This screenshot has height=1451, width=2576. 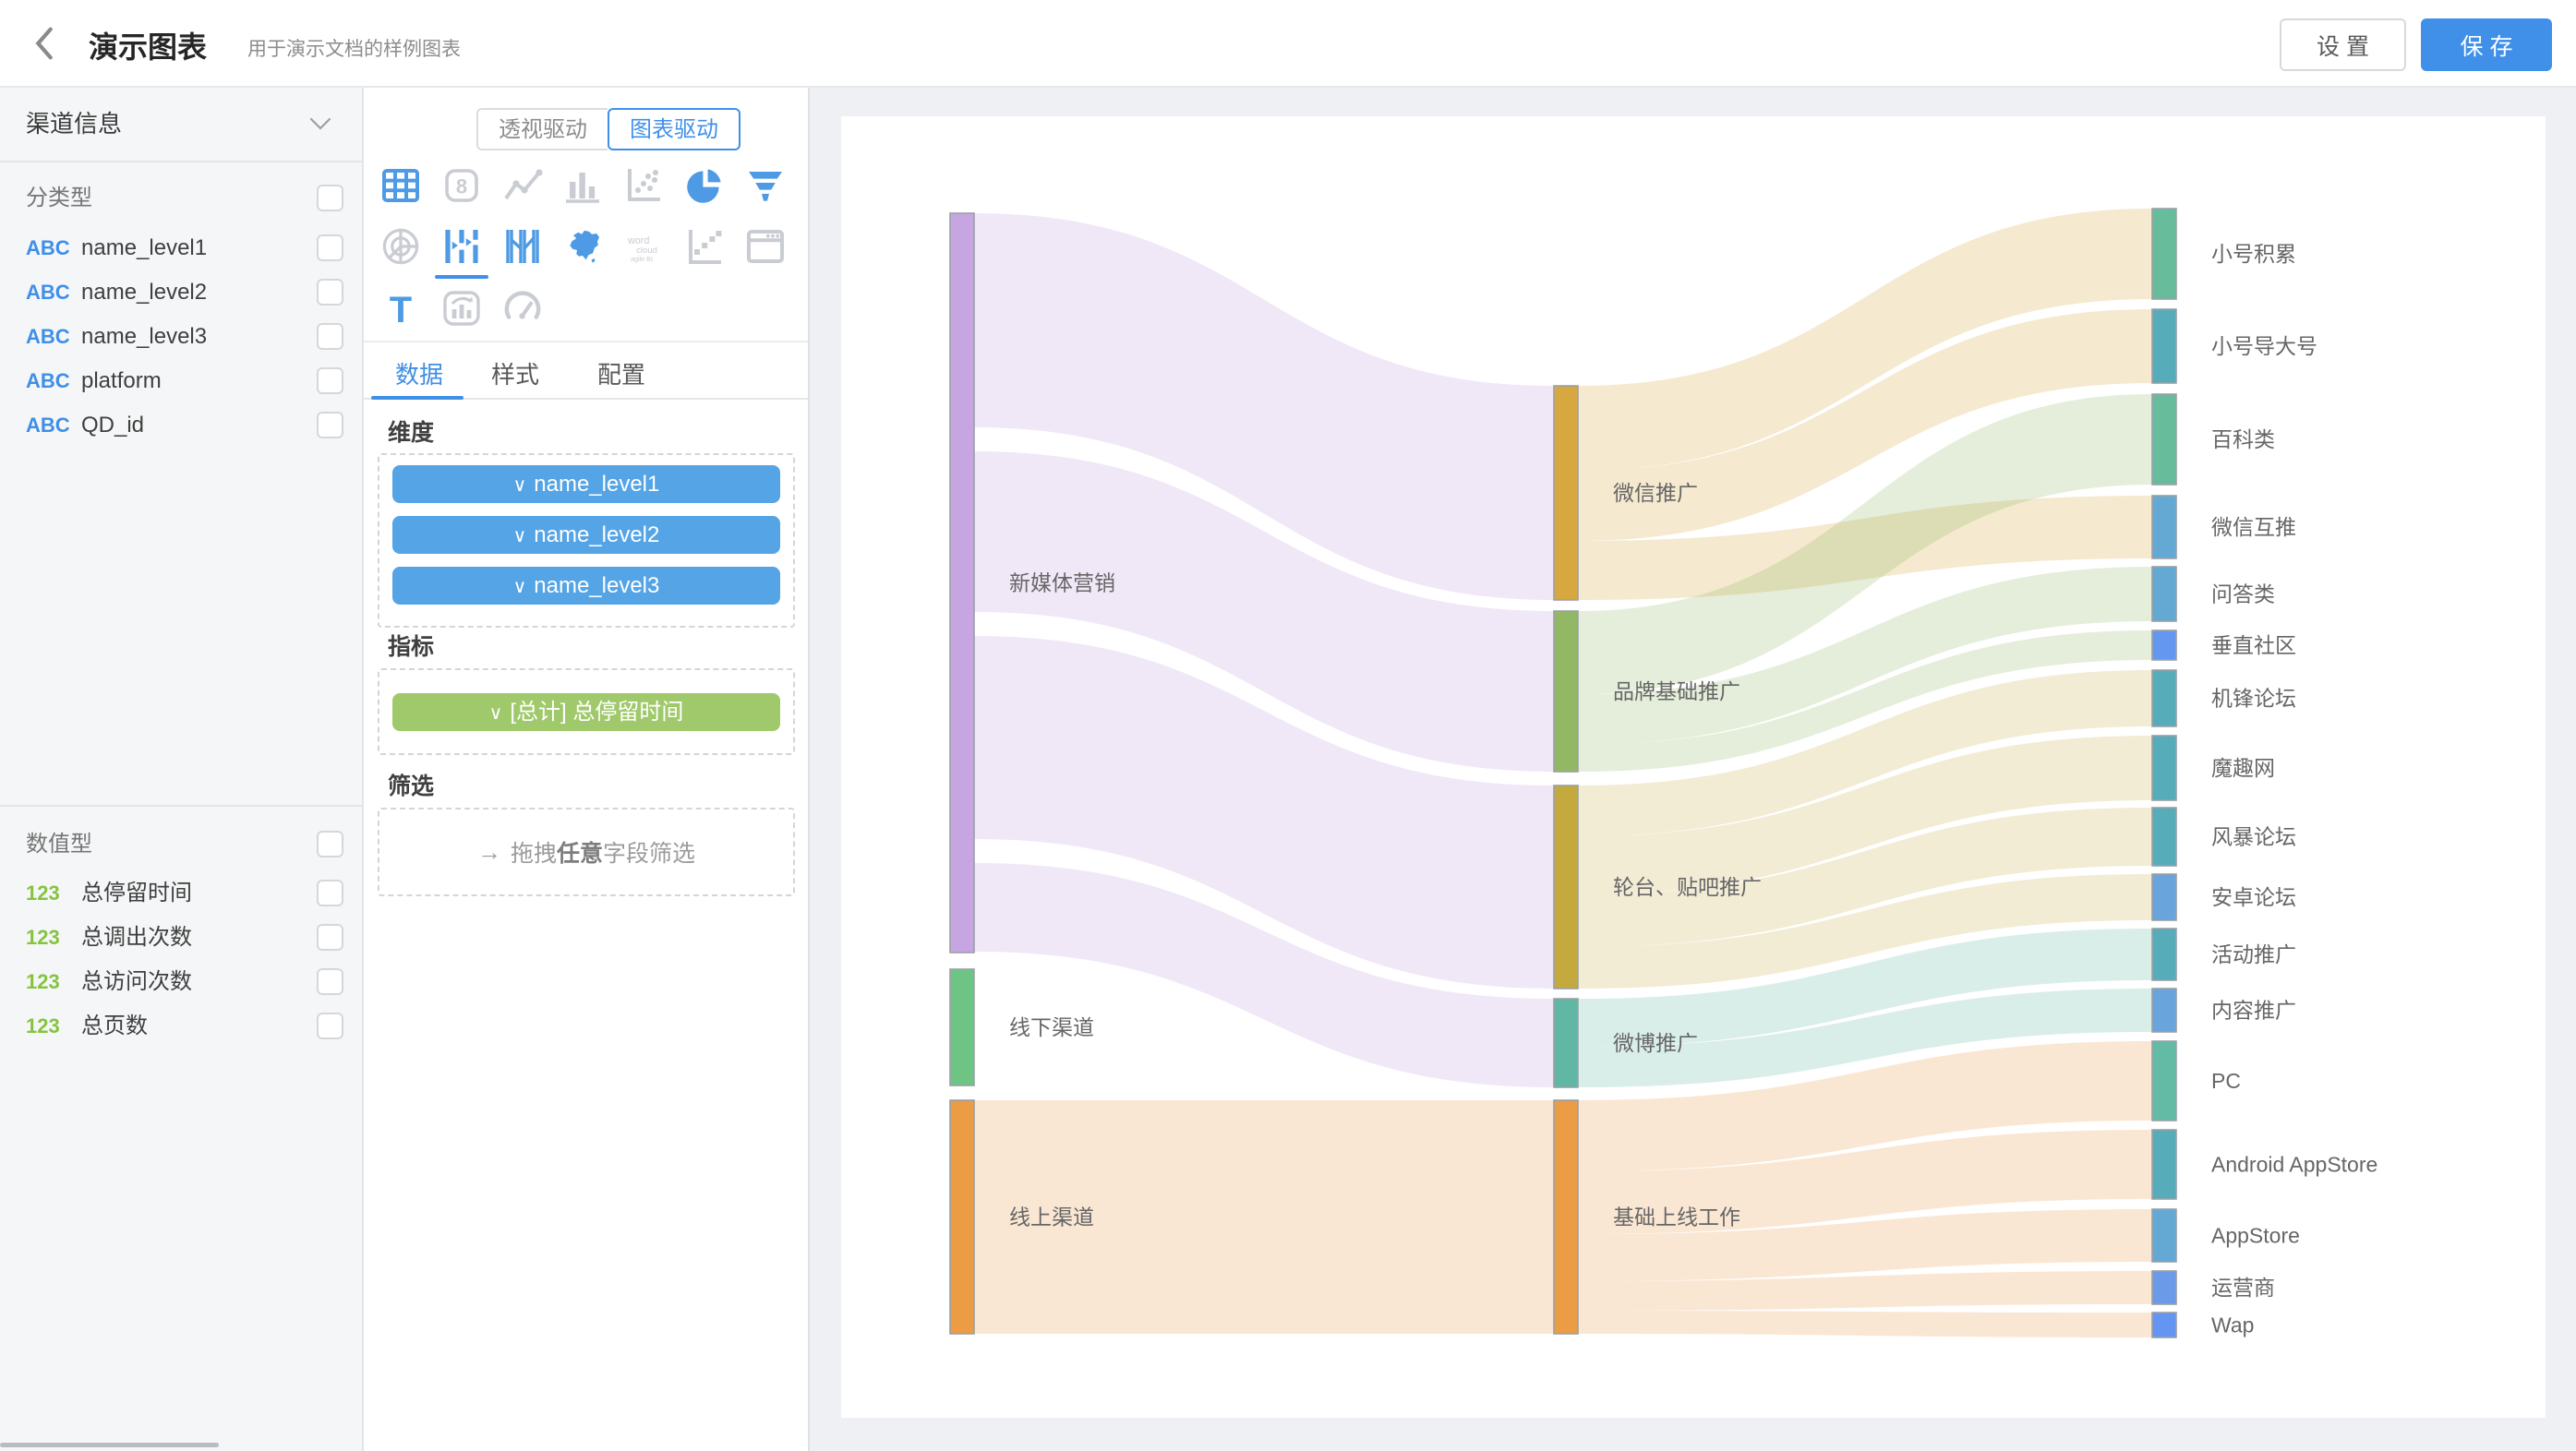 What do you see at coordinates (401, 185) in the screenshot?
I see `table-icon` at bounding box center [401, 185].